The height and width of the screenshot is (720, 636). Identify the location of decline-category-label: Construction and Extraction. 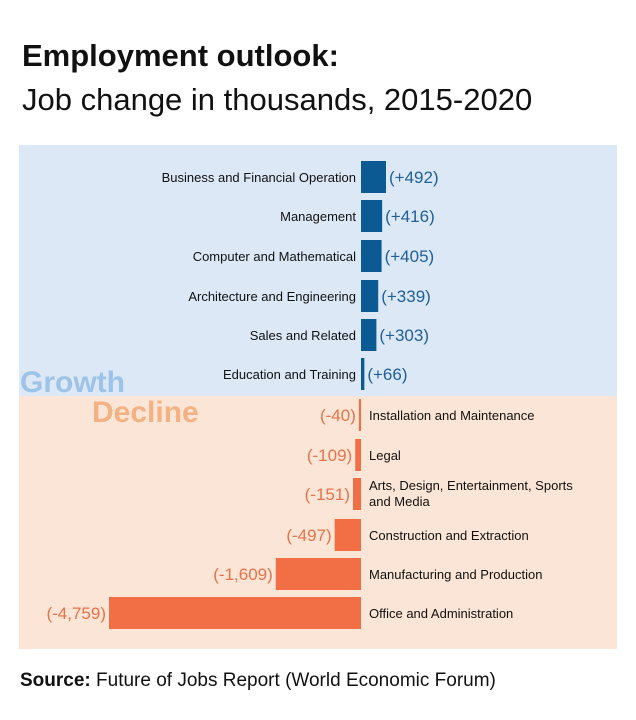
(449, 535).